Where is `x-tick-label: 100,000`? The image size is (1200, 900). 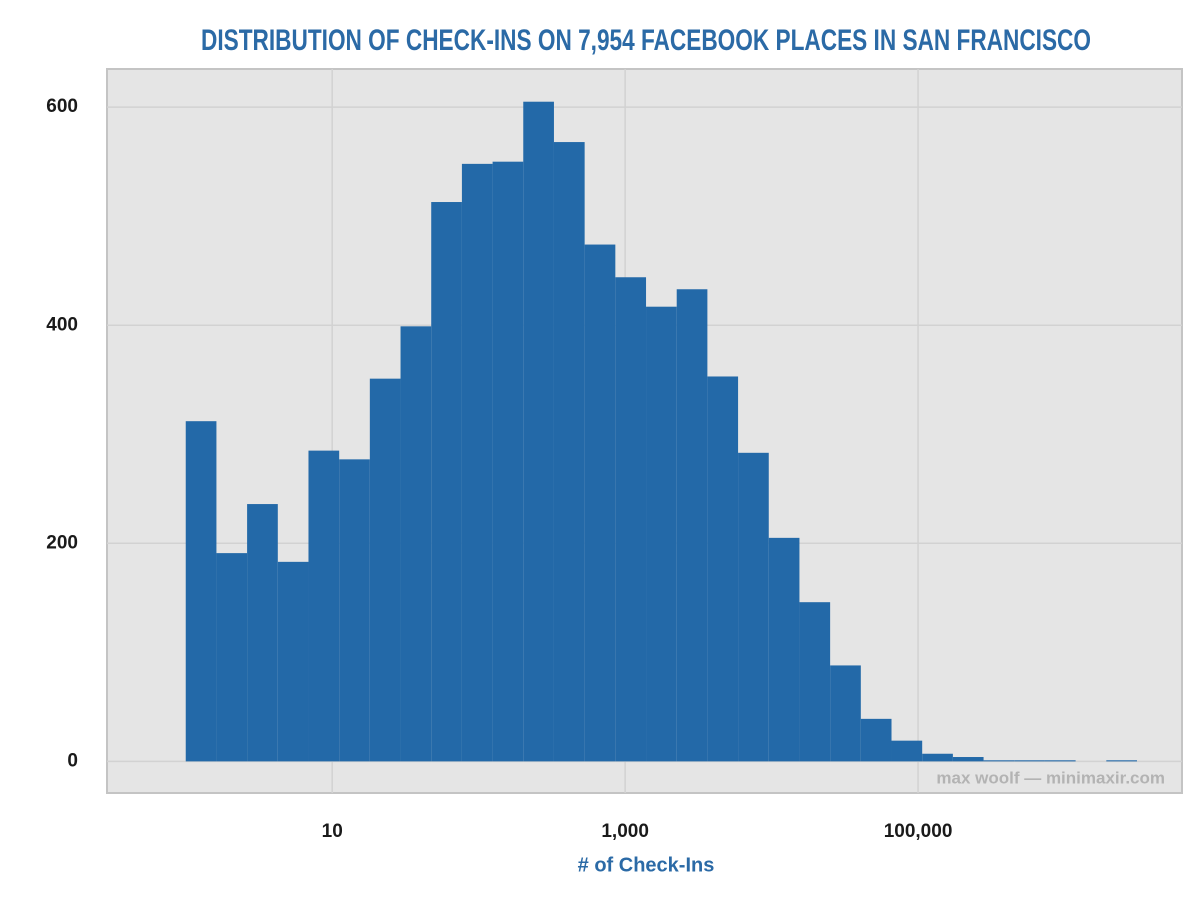 x-tick-label: 100,000 is located at coordinates (918, 831).